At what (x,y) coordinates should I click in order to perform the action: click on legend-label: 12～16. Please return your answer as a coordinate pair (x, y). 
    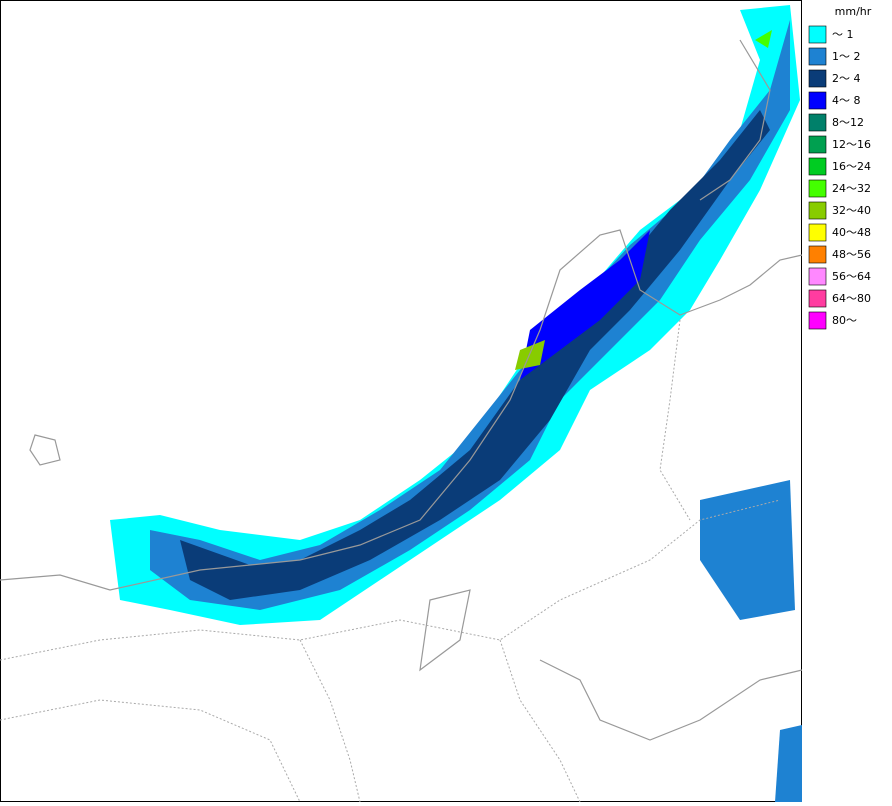
    Looking at the image, I should click on (851, 144).